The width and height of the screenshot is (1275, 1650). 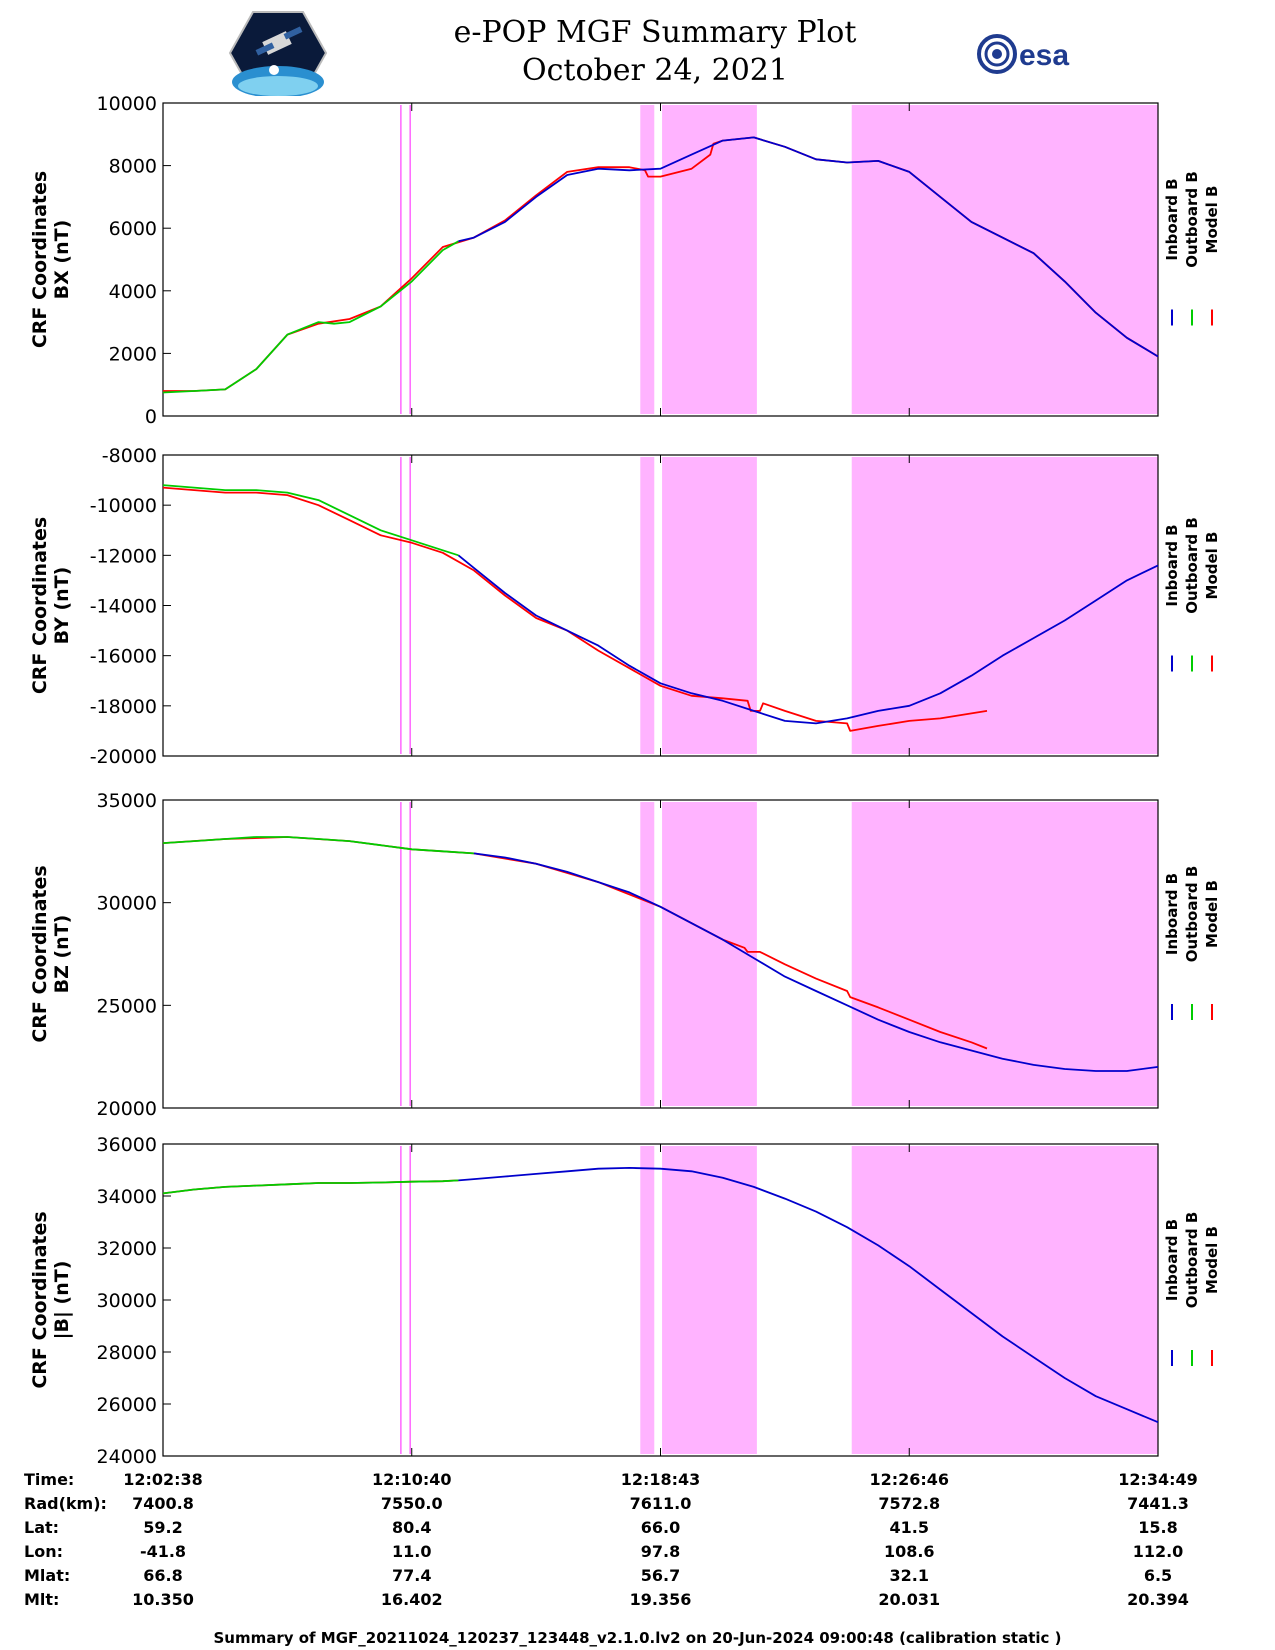 What do you see at coordinates (42, 1599) in the screenshot?
I see `info-row-label: Mlt:` at bounding box center [42, 1599].